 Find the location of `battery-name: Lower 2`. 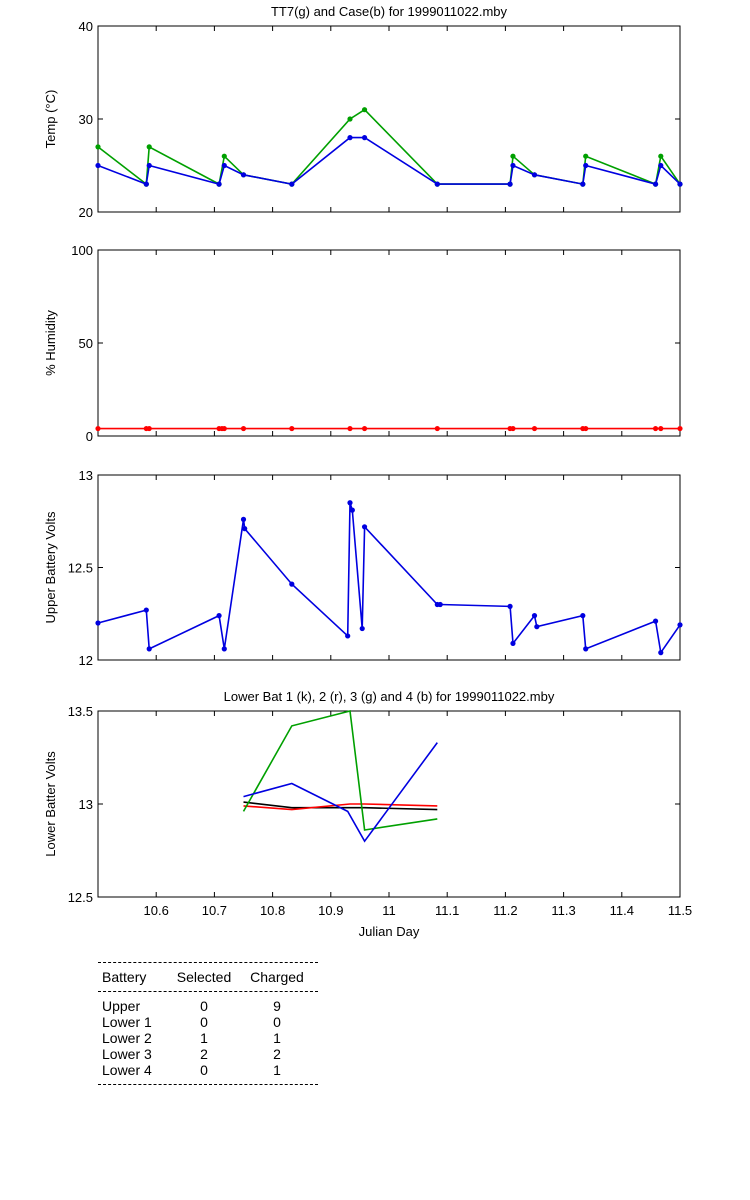

battery-name: Lower 2 is located at coordinates (127, 1038).